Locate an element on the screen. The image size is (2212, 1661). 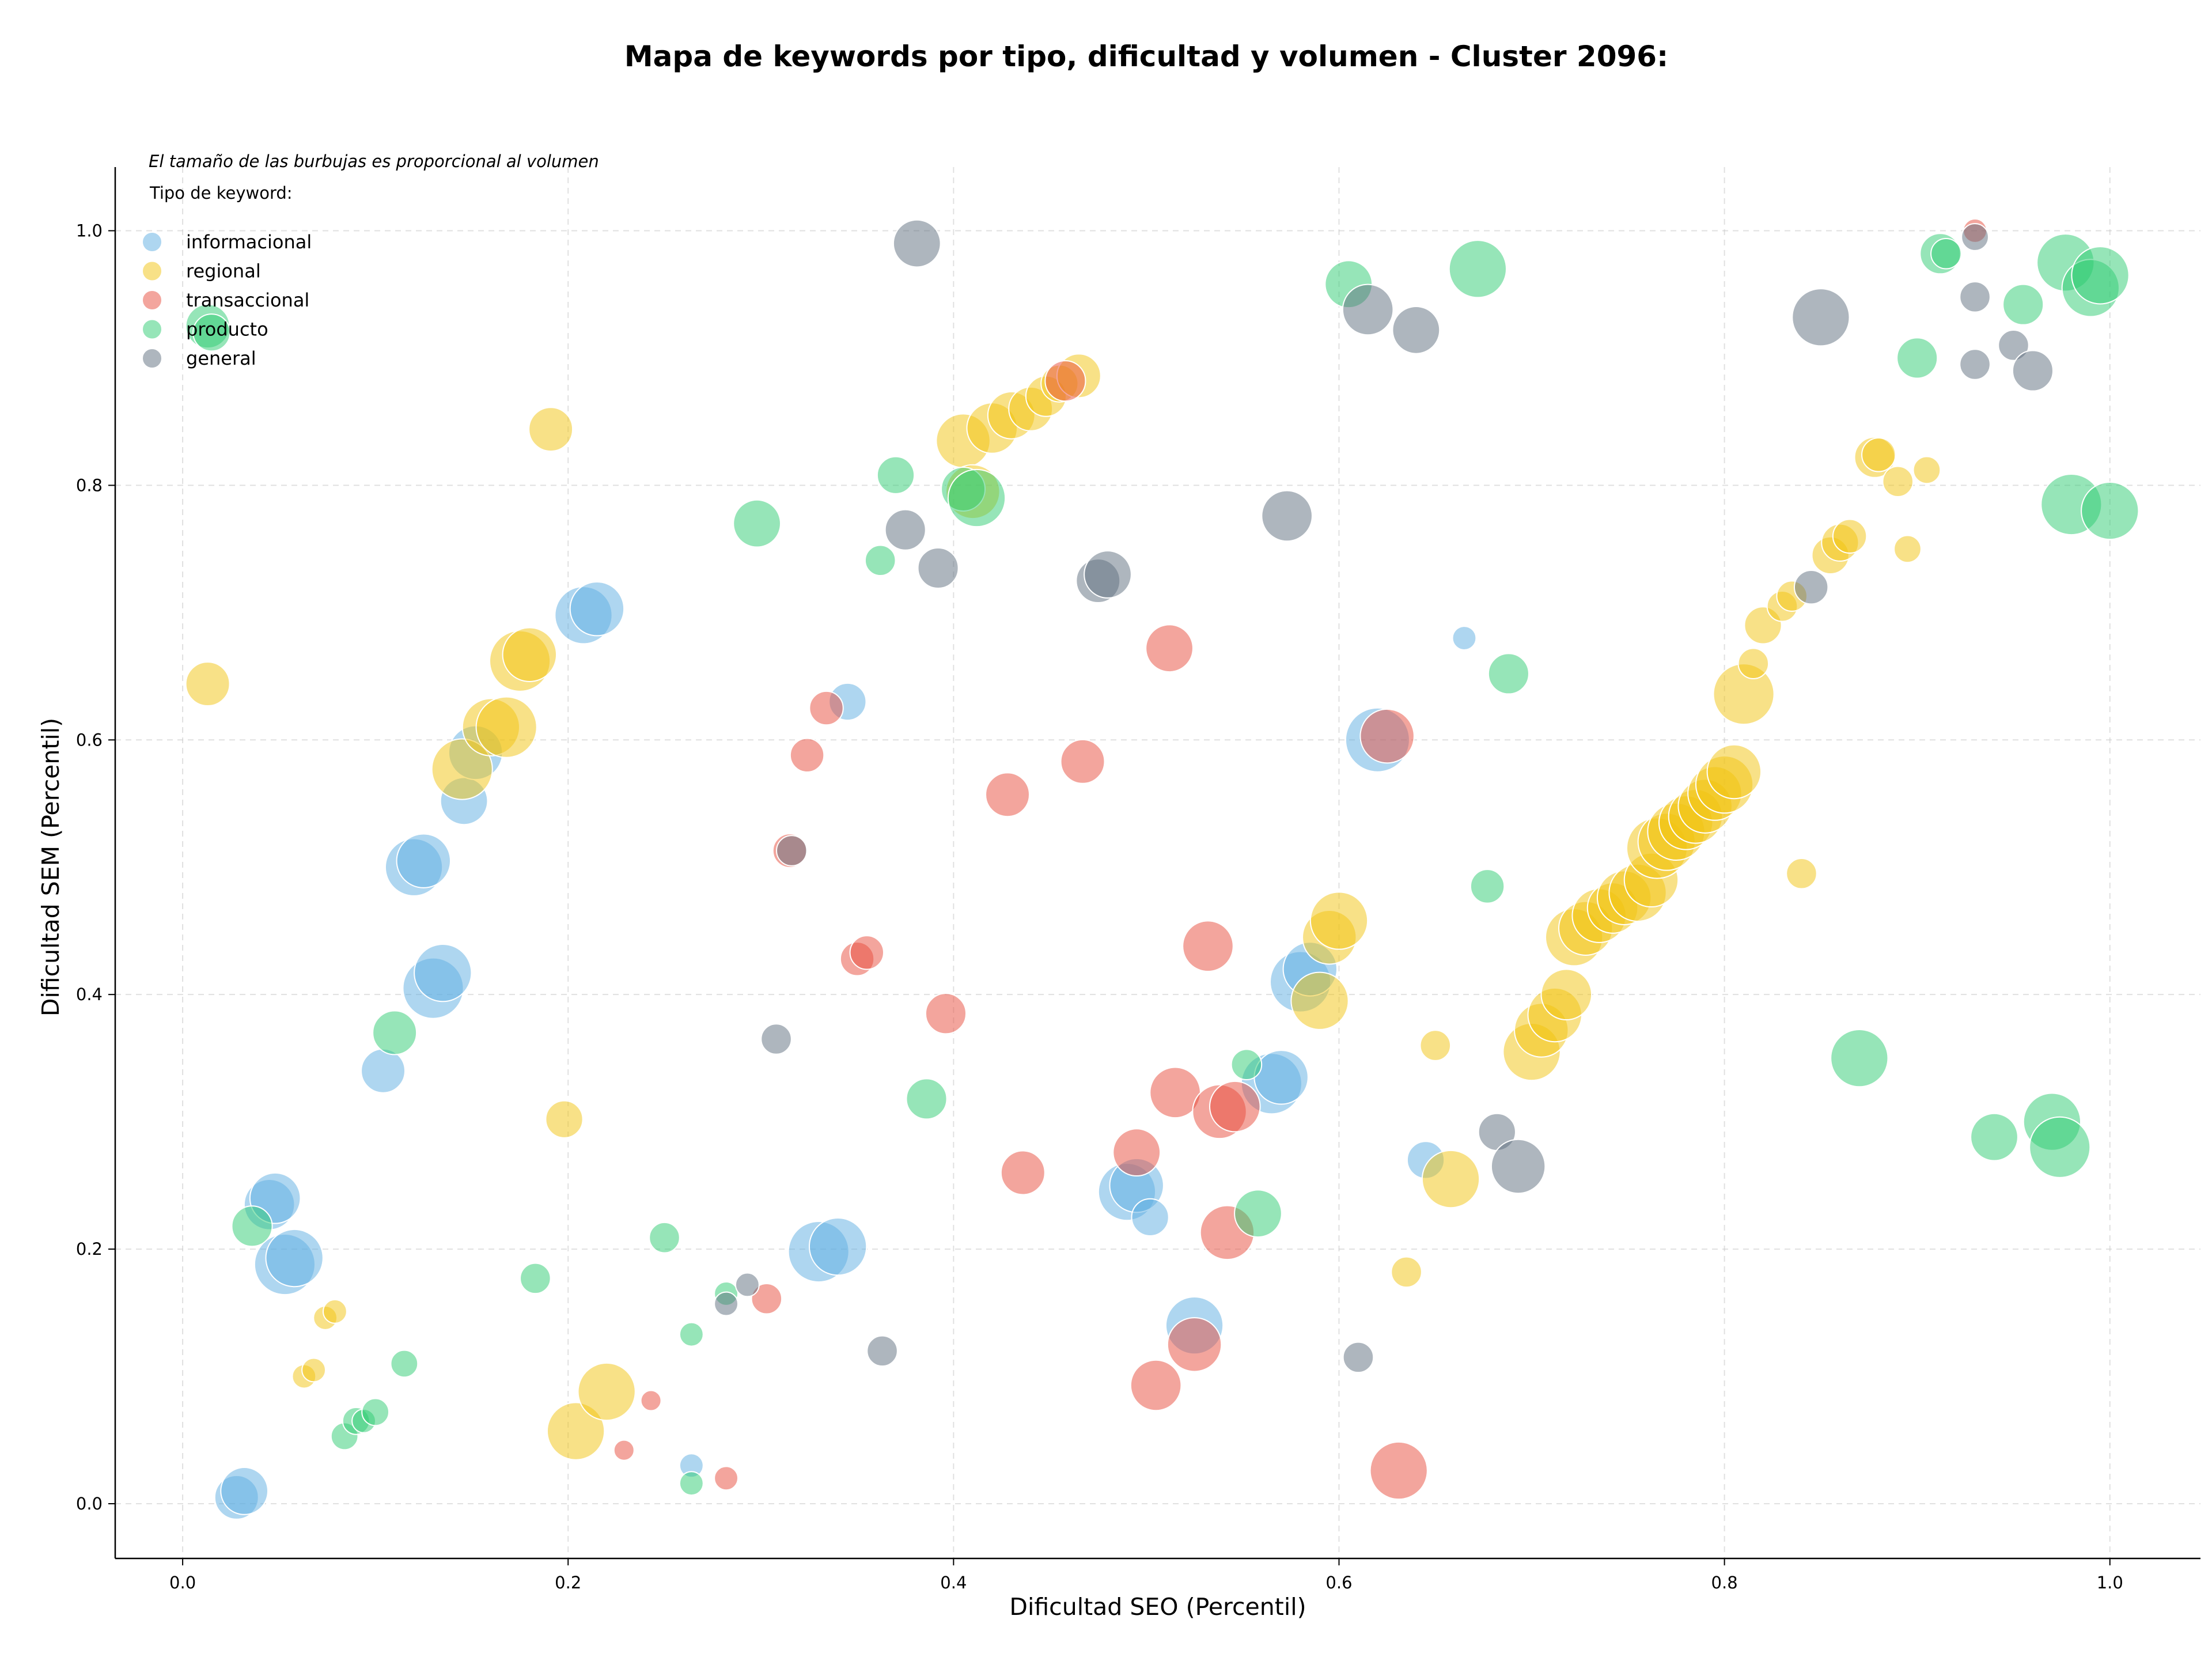
y-tick-label: 0.4 is located at coordinates (89, 994).